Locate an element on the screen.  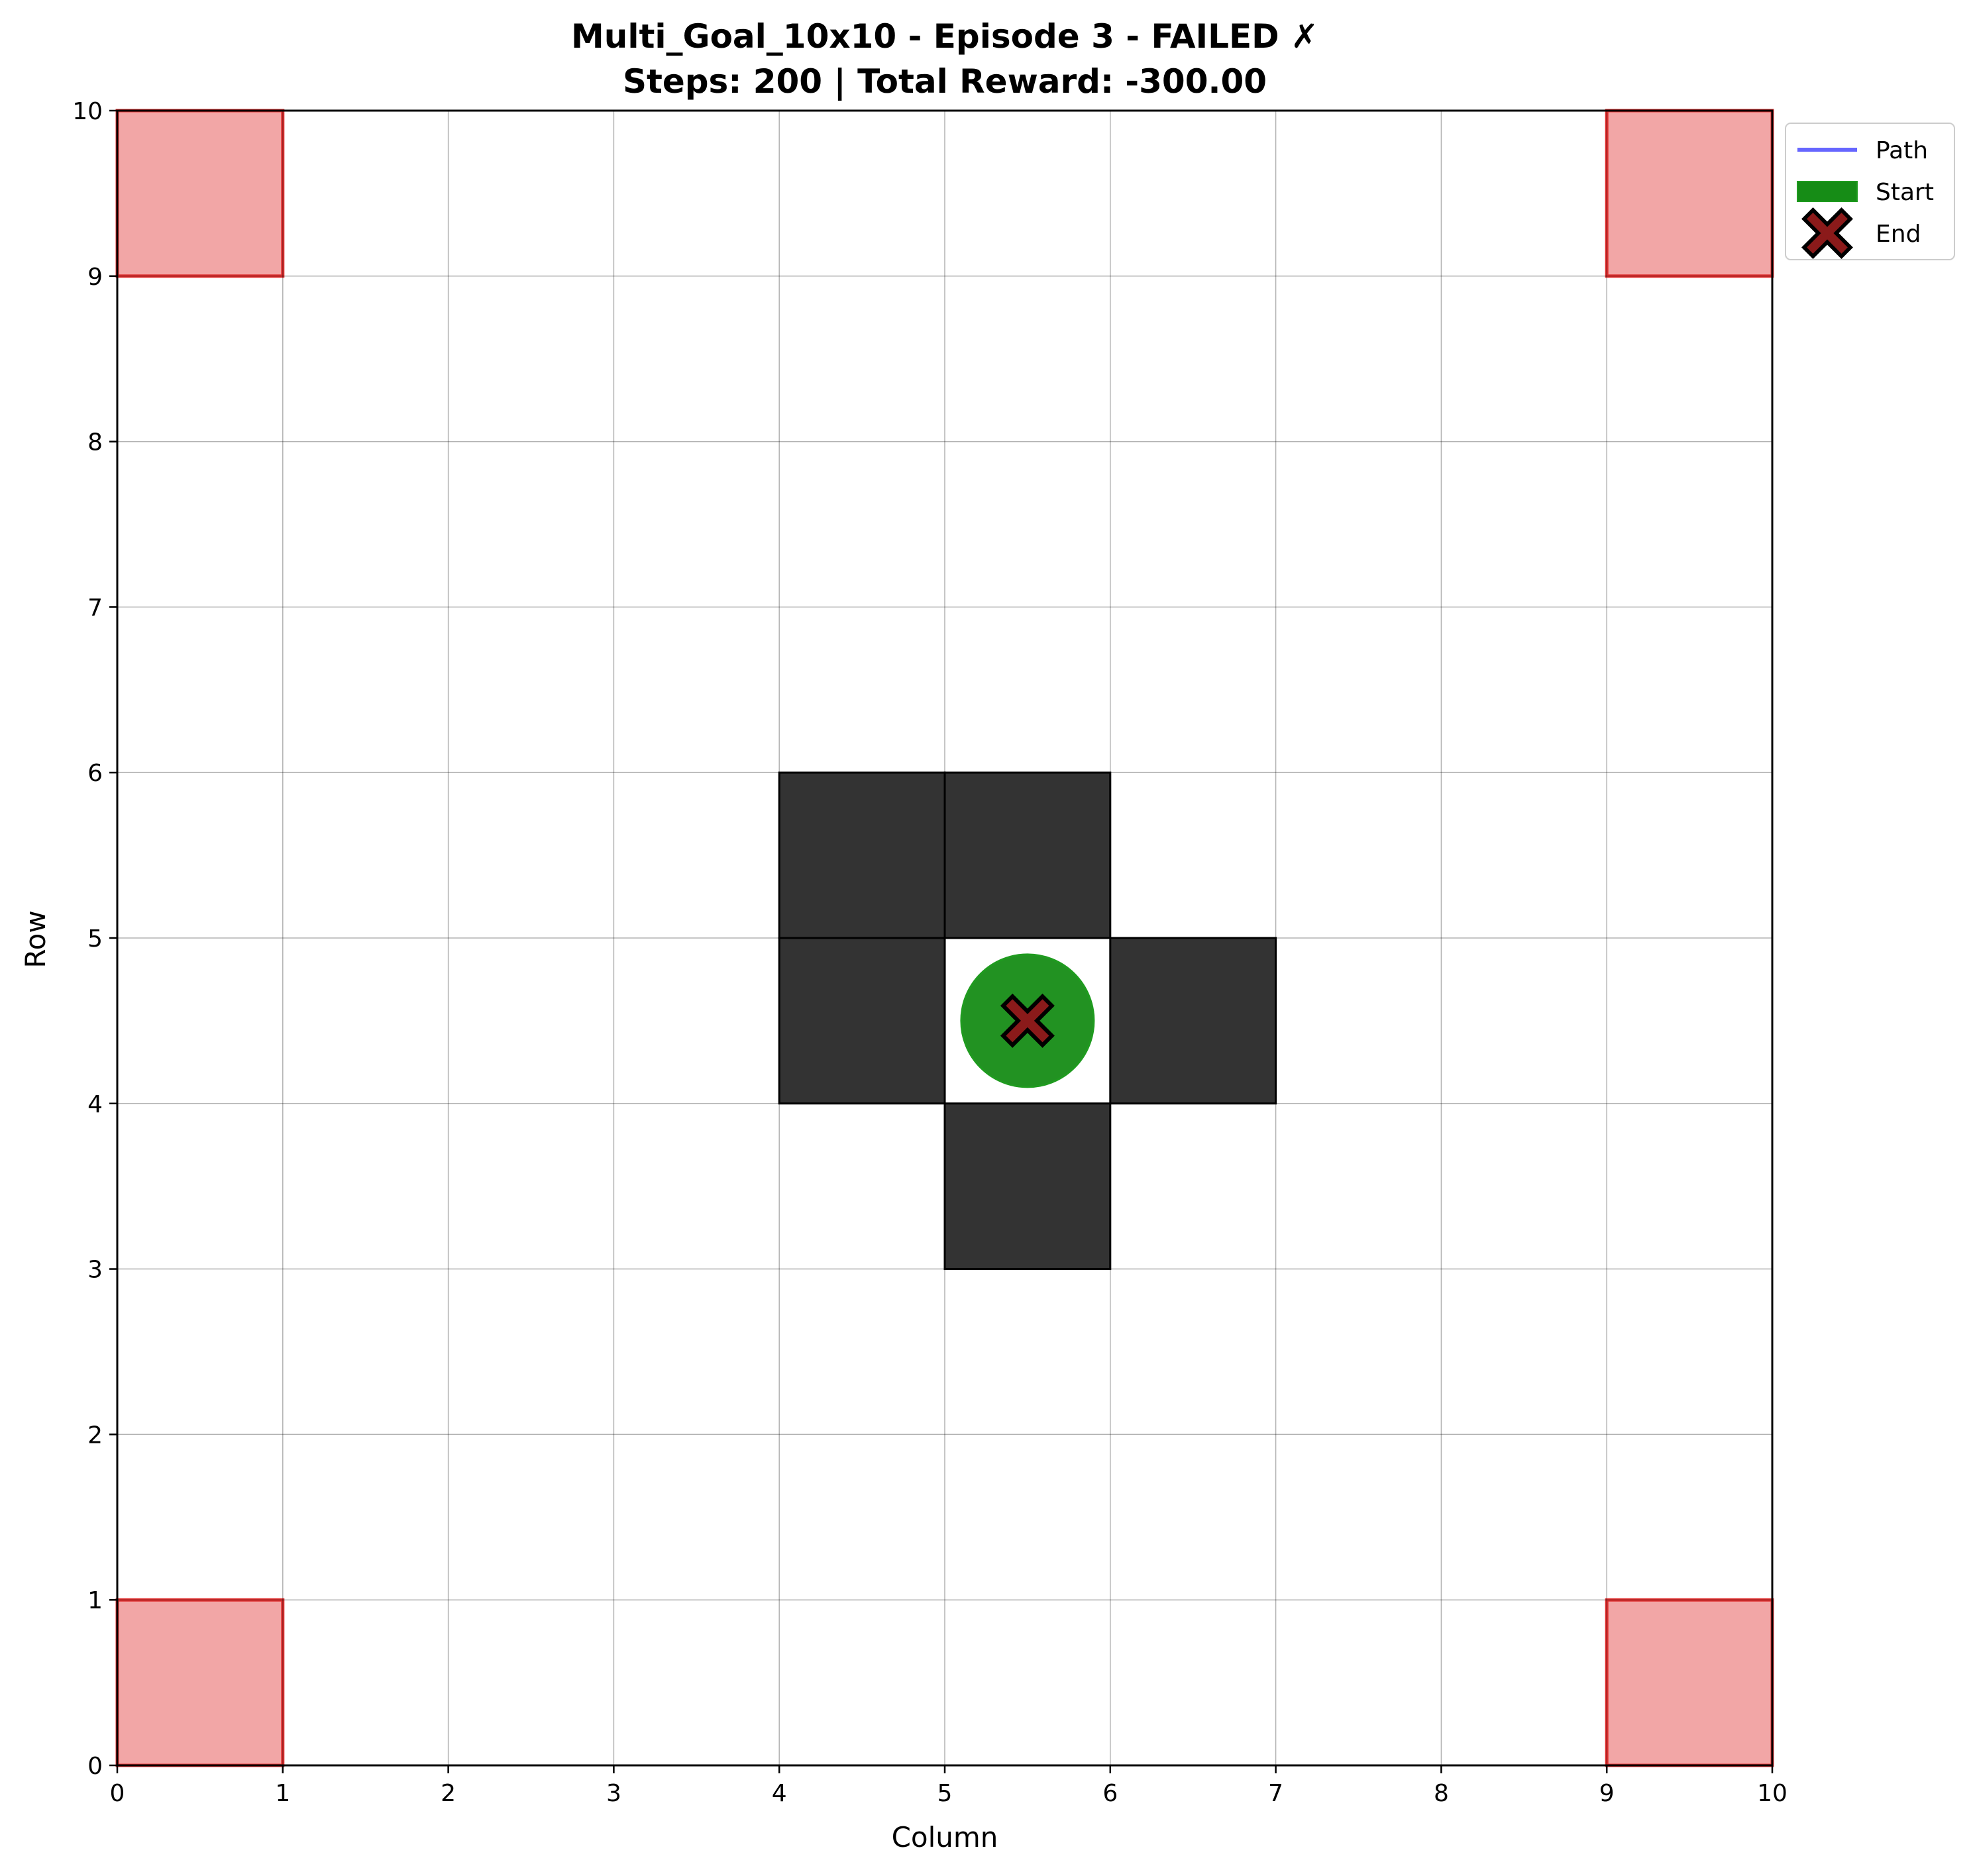
legend-handle-start is located at coordinates (1827, 191).